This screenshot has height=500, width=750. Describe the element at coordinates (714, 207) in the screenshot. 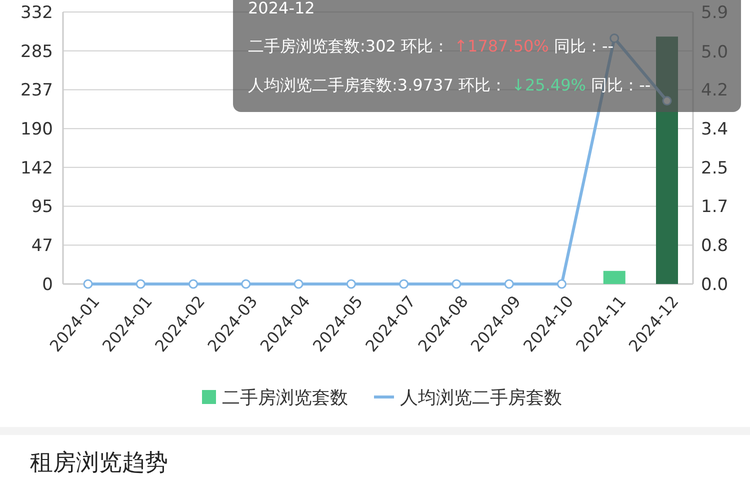

I see `y2-tick-label: 1.7` at that location.